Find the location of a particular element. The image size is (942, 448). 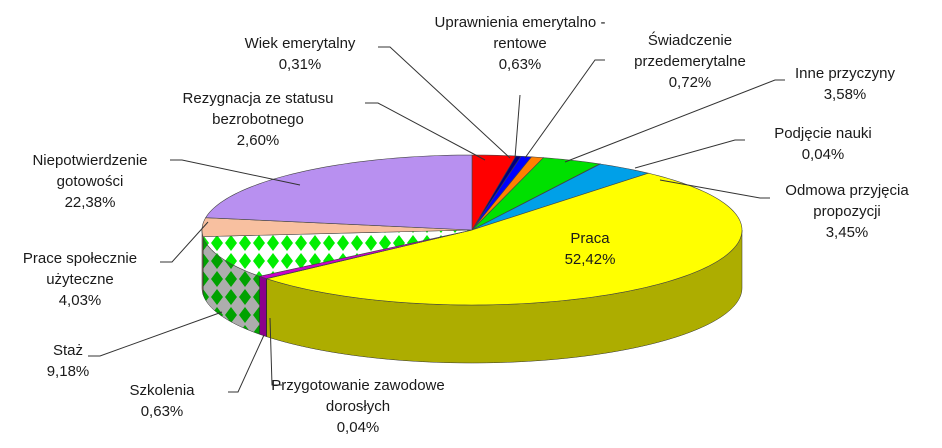

slice-label: Wiek emerytalny 0,31% is located at coordinates (300, 54).